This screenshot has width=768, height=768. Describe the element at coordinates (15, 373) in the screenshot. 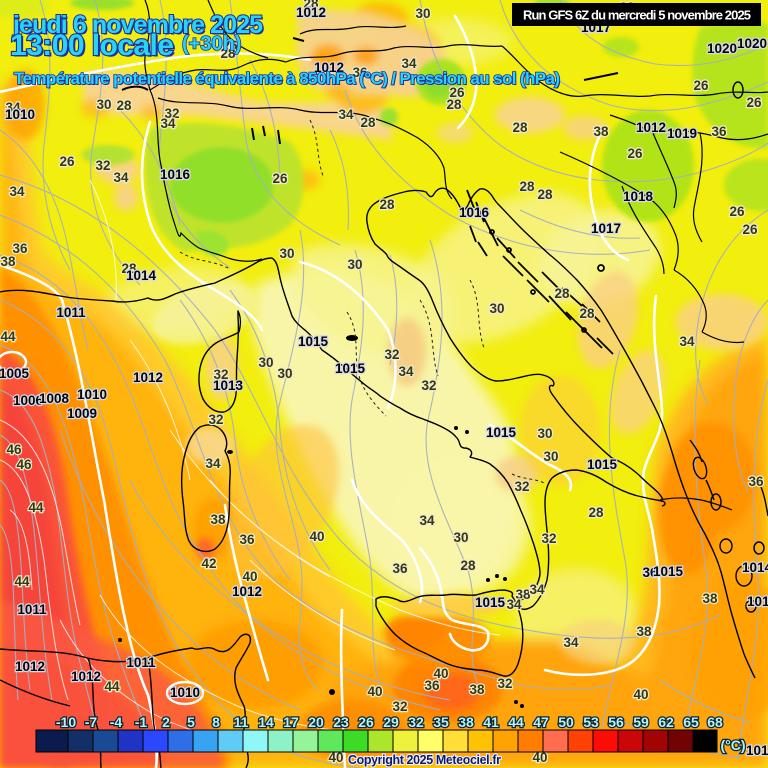

I see `svg-text: 1005` at that location.